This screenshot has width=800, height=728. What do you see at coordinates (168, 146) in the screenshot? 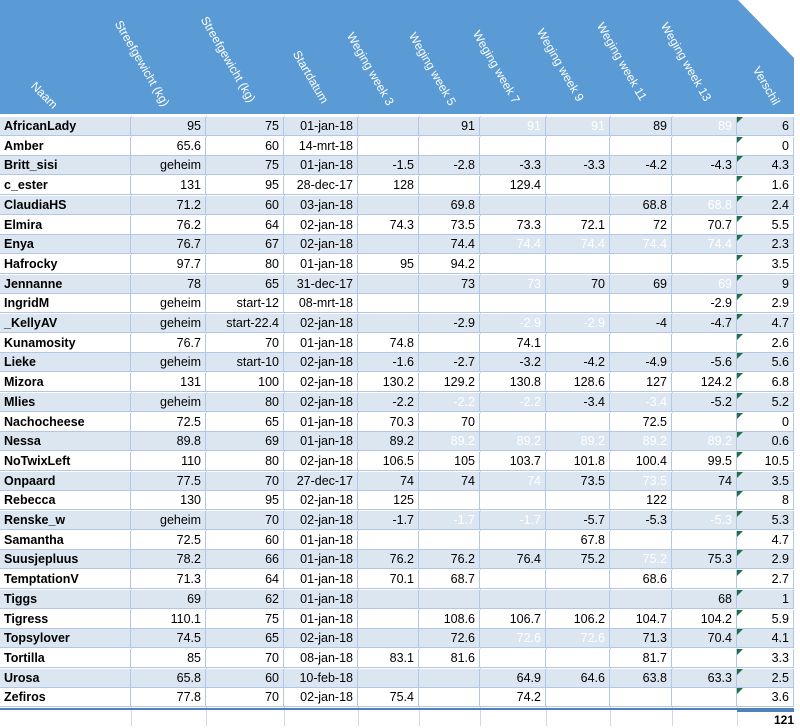
I see `cell-start_weight: 65.6` at bounding box center [168, 146].